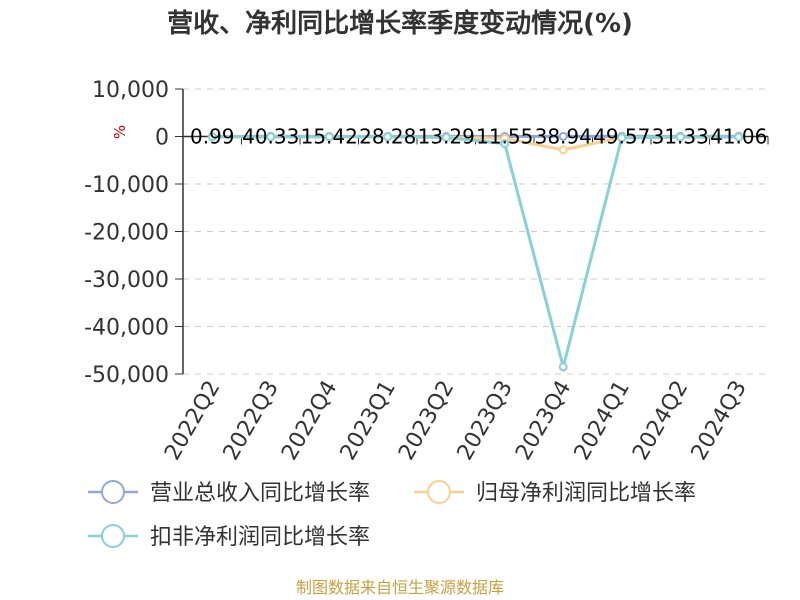 This screenshot has width=800, height=600. What do you see at coordinates (426, 421) in the screenshot?
I see `x-tick-label: 2023Q2` at bounding box center [426, 421].